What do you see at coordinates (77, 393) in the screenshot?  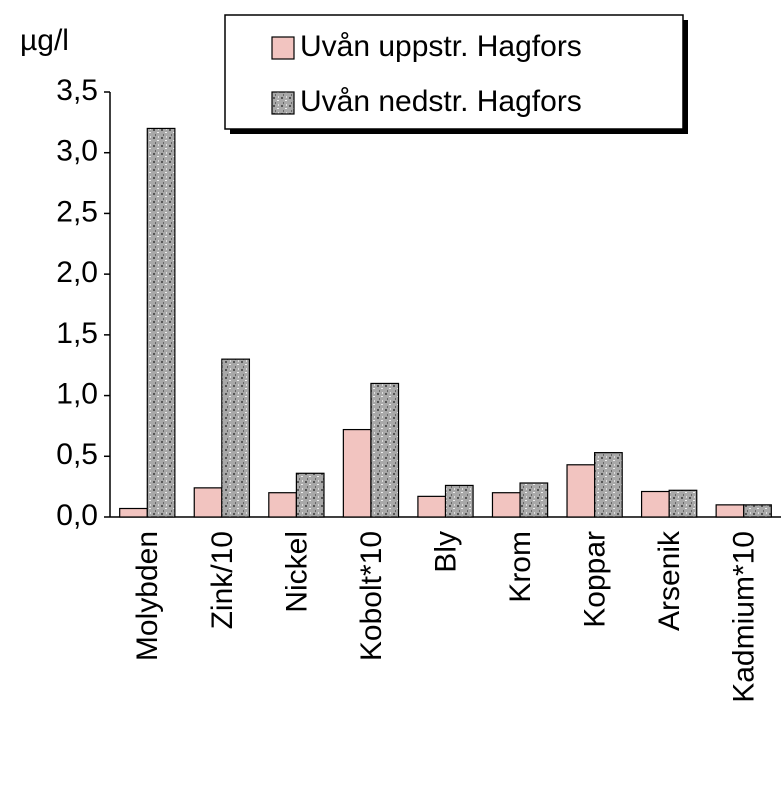 I see `y-tick-label: 1,0` at bounding box center [77, 393].